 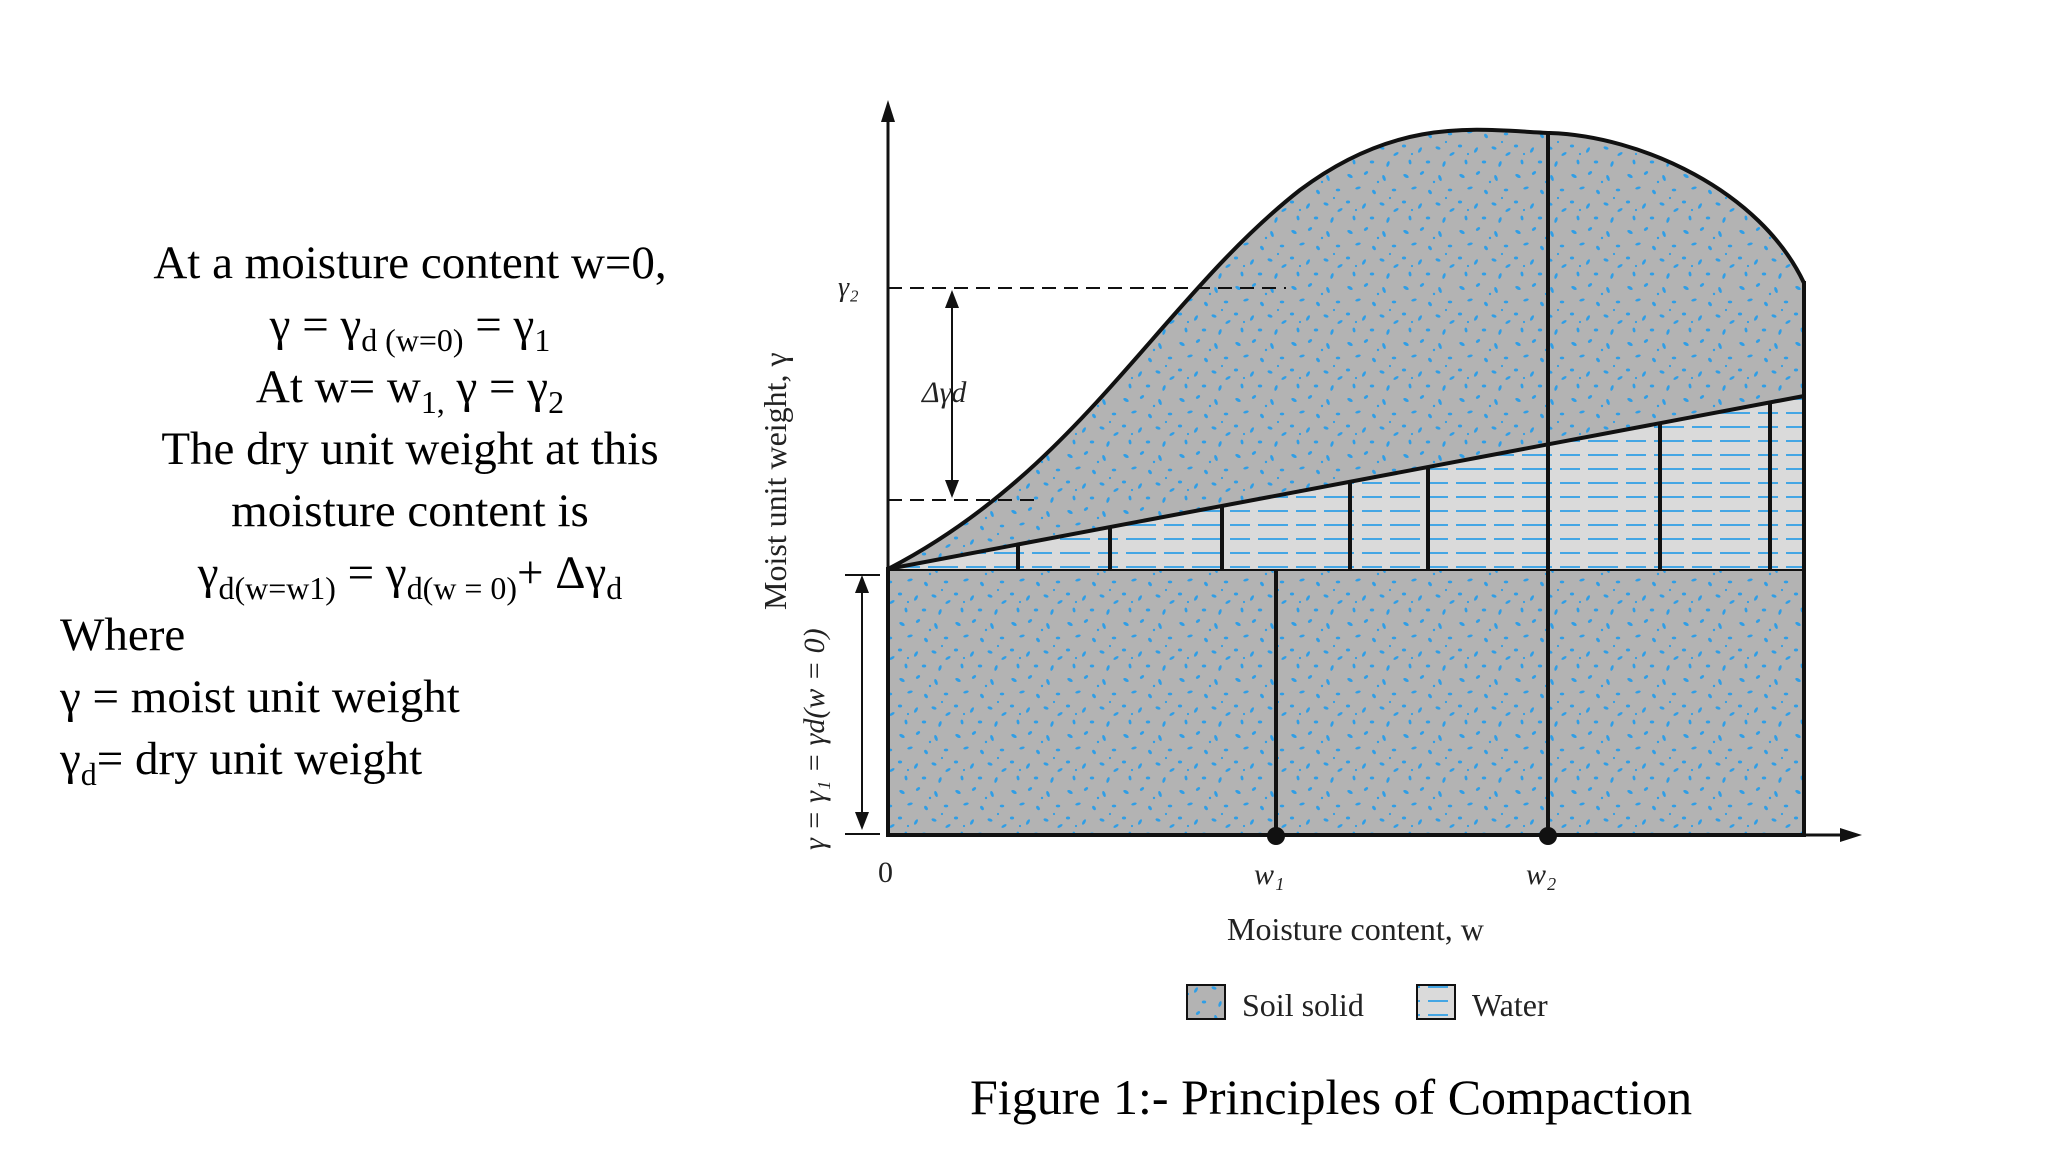 What do you see at coordinates (410, 449) in the screenshot?
I see `text-line-4: The dry unit weight at this` at bounding box center [410, 449].